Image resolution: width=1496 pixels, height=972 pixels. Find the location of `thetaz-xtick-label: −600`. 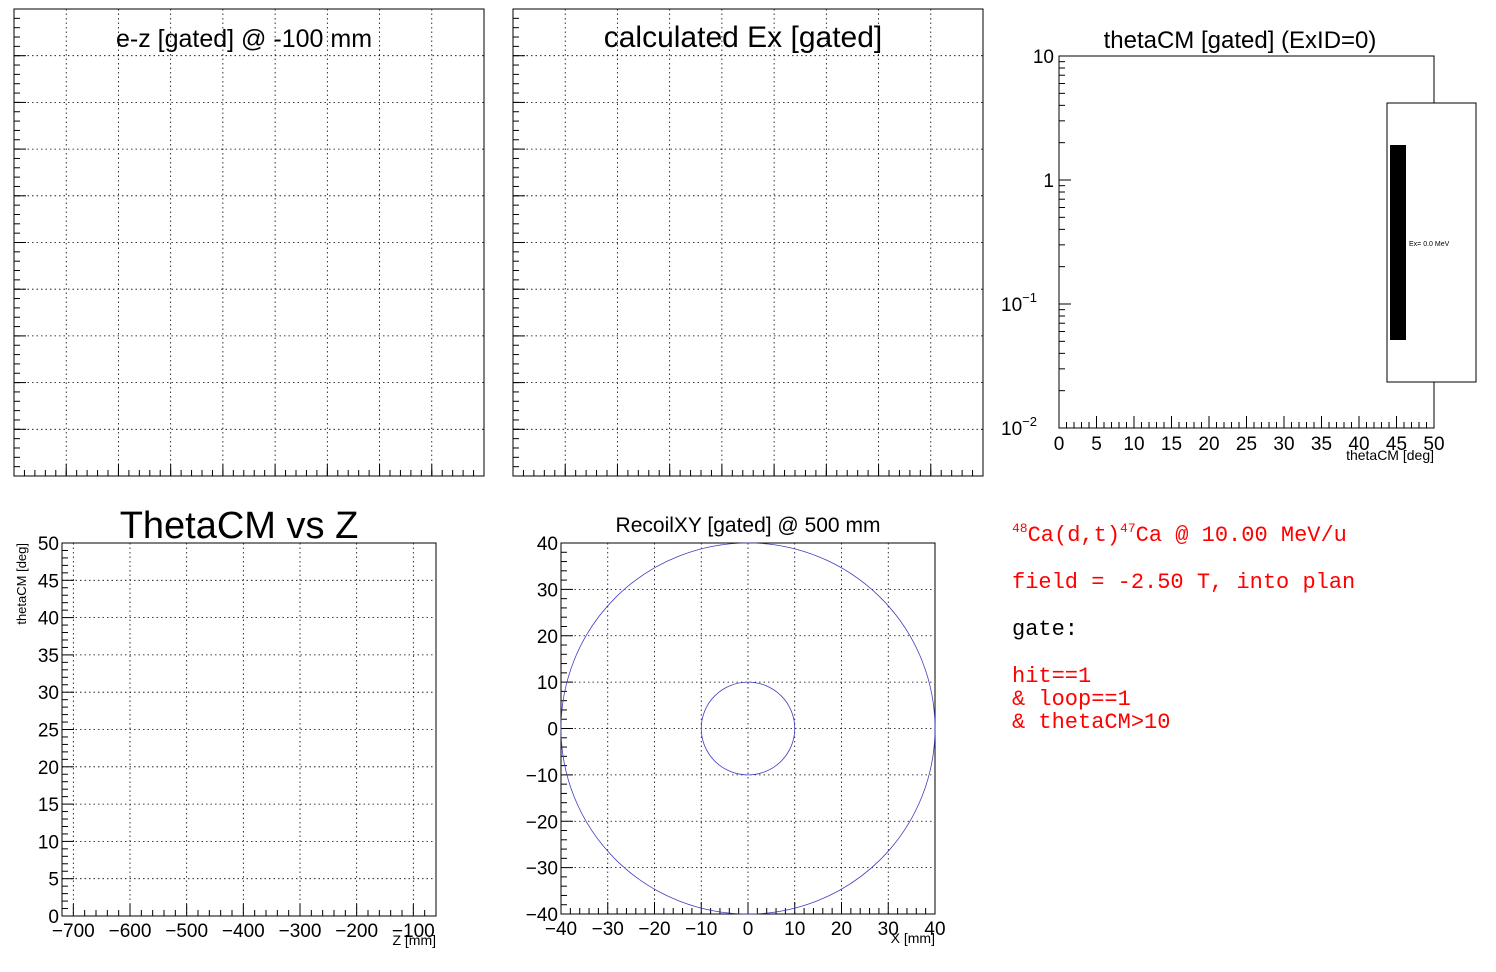

thetaz-xtick-label: −600 is located at coordinates (130, 931).